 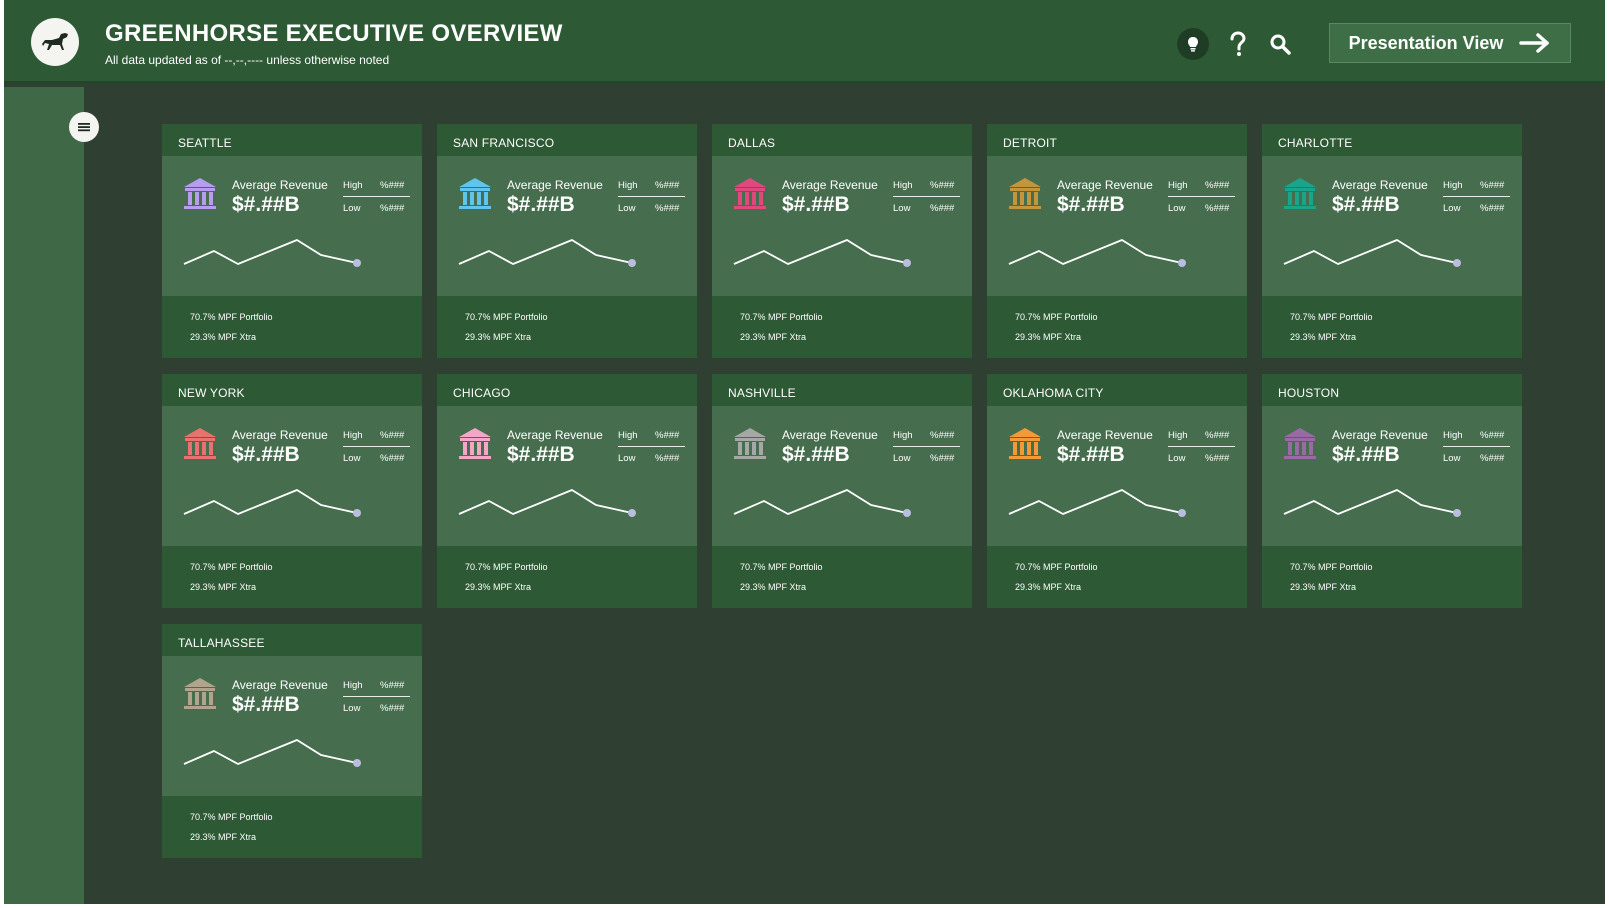 What do you see at coordinates (55, 42) in the screenshot?
I see `horse-icon` at bounding box center [55, 42].